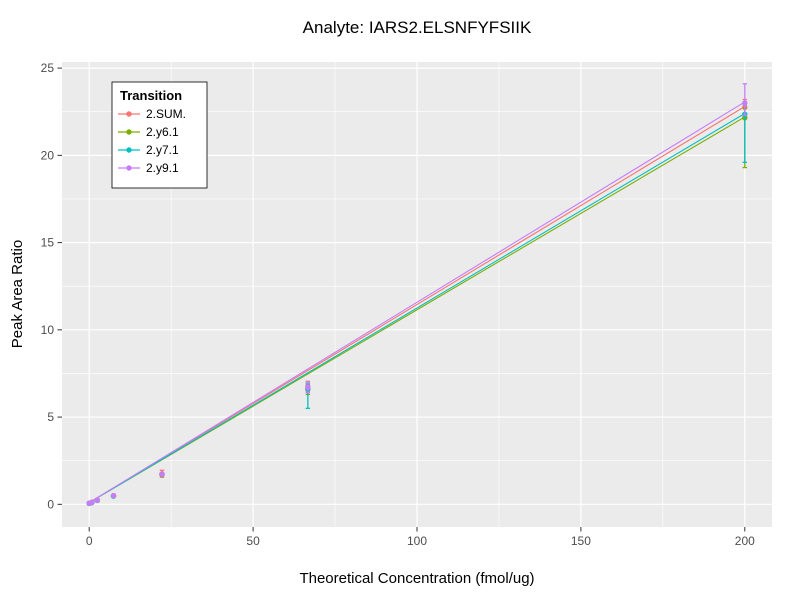 Image resolution: width=800 pixels, height=600 pixels. I want to click on y-axis-title: Peak Area Ratio, so click(17, 294).